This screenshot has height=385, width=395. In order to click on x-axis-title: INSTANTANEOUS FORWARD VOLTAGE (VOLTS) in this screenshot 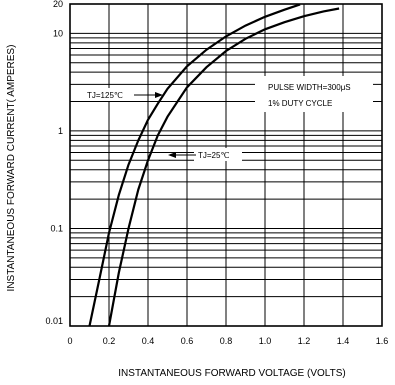, I will do `click(231, 373)`.